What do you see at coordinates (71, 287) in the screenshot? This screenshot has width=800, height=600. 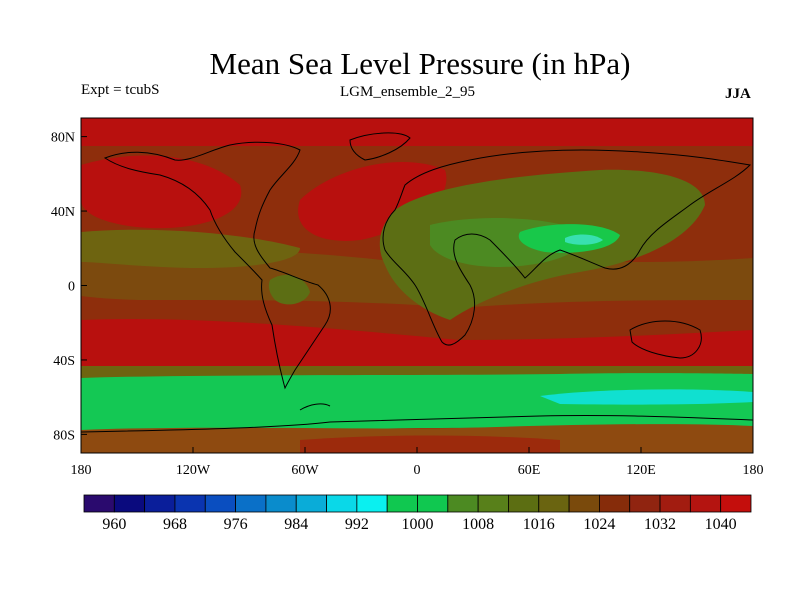 I see `lat-tick-label: 0` at bounding box center [71, 287].